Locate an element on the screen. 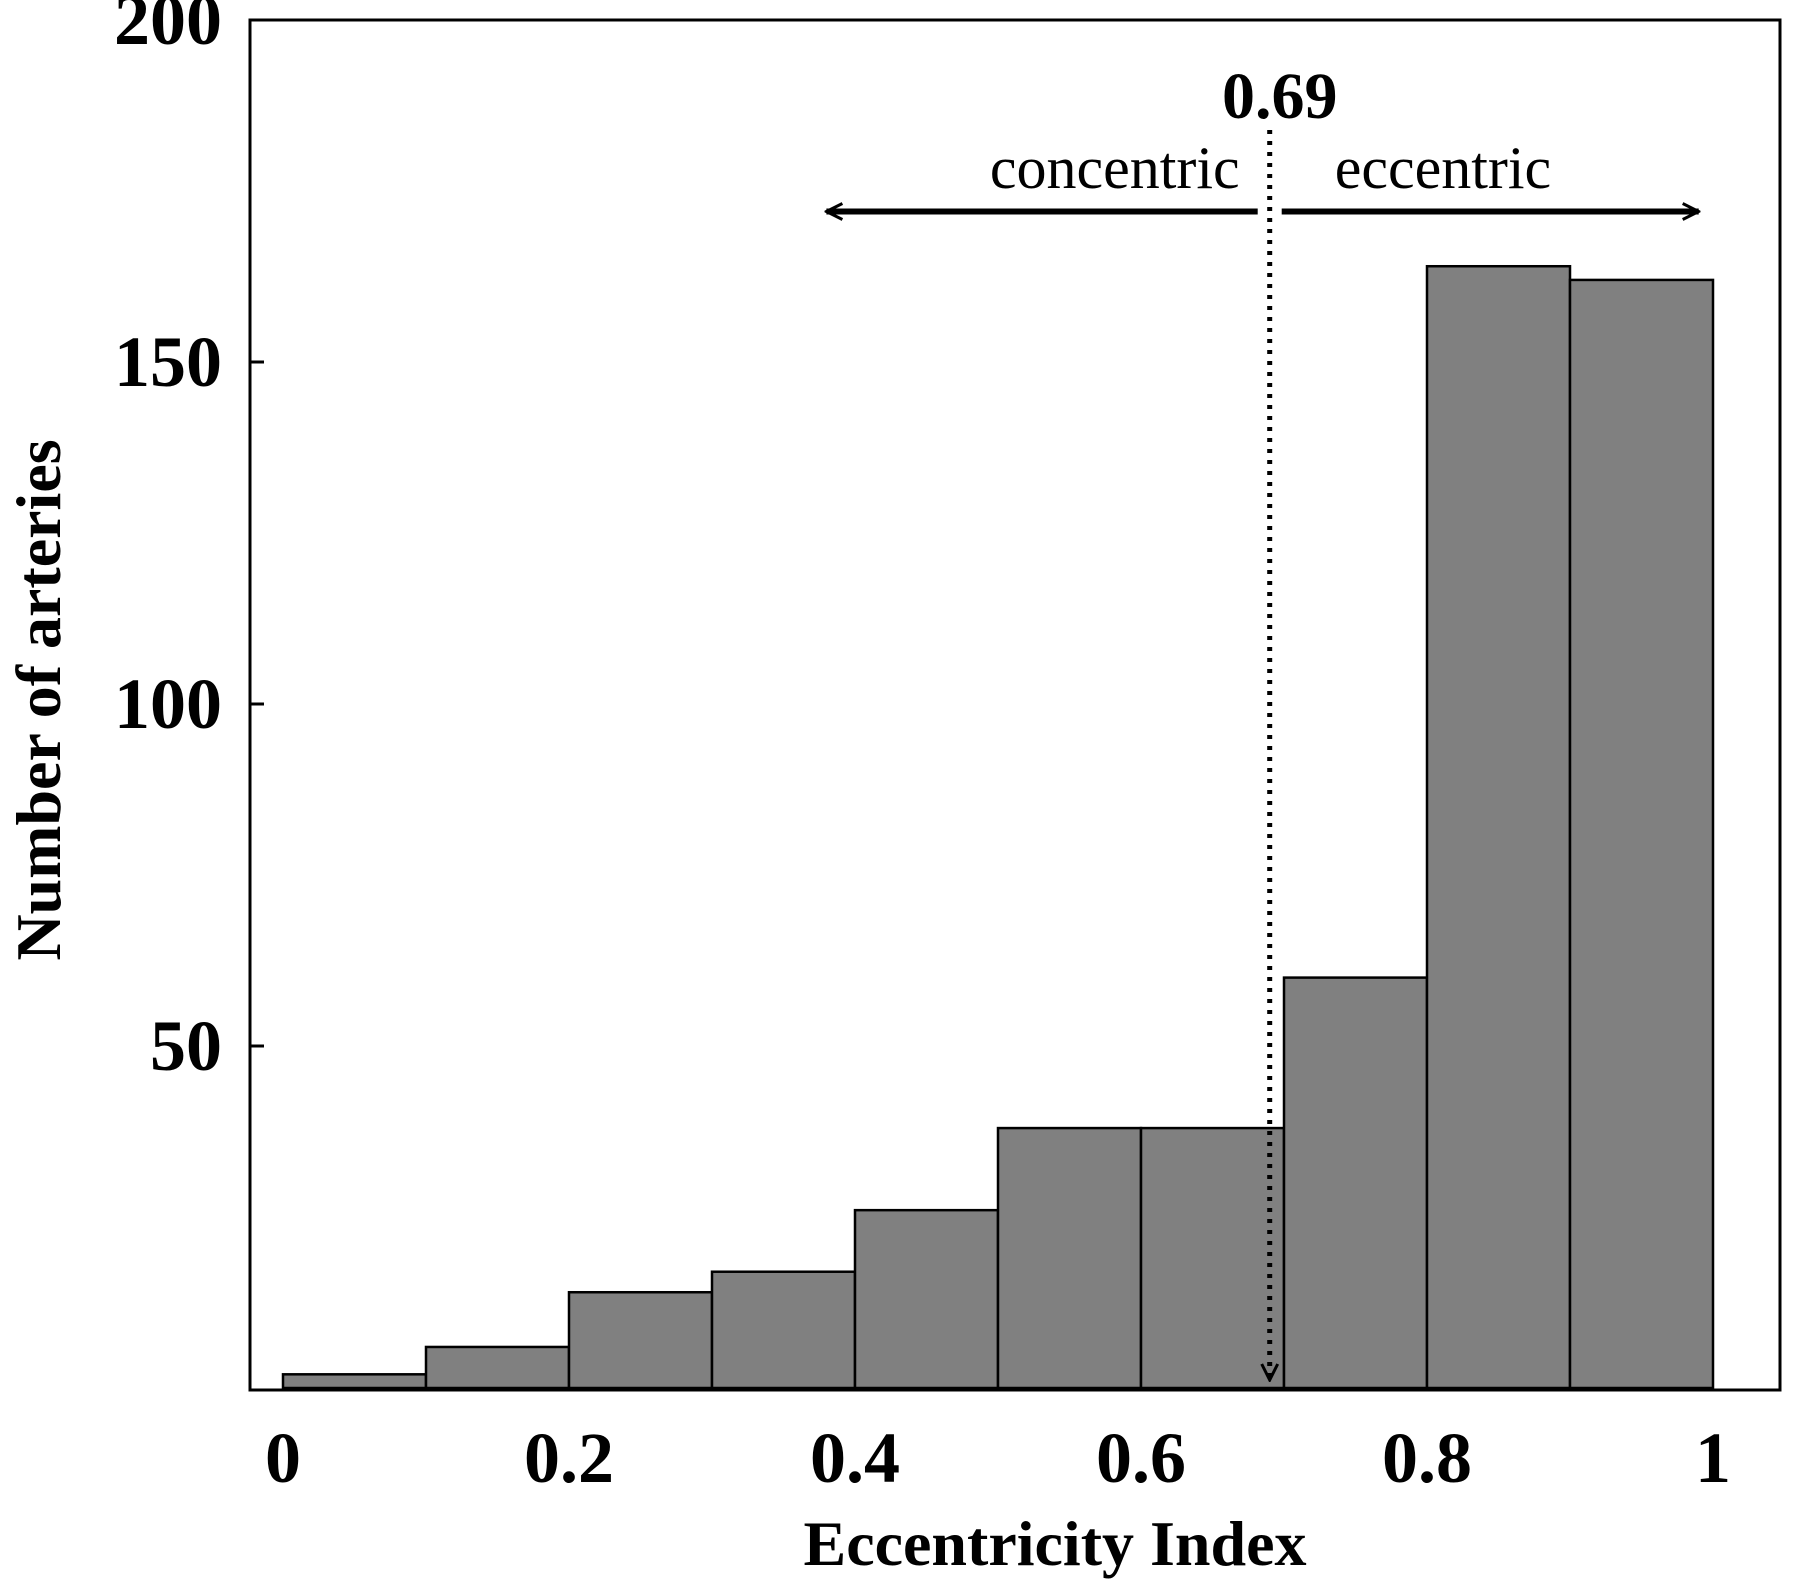 The image size is (1800, 1581). y-tick-label: 50 is located at coordinates (186, 1046).